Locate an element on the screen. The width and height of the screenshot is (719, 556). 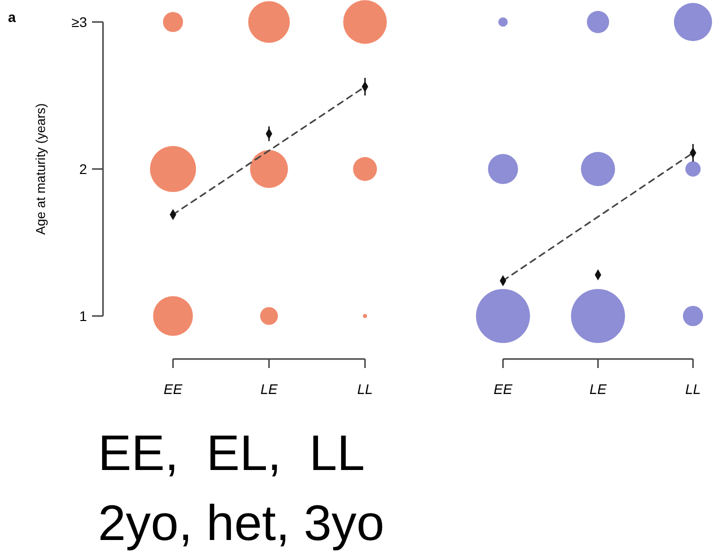
y-tick-label: 1 is located at coordinates (83, 316).